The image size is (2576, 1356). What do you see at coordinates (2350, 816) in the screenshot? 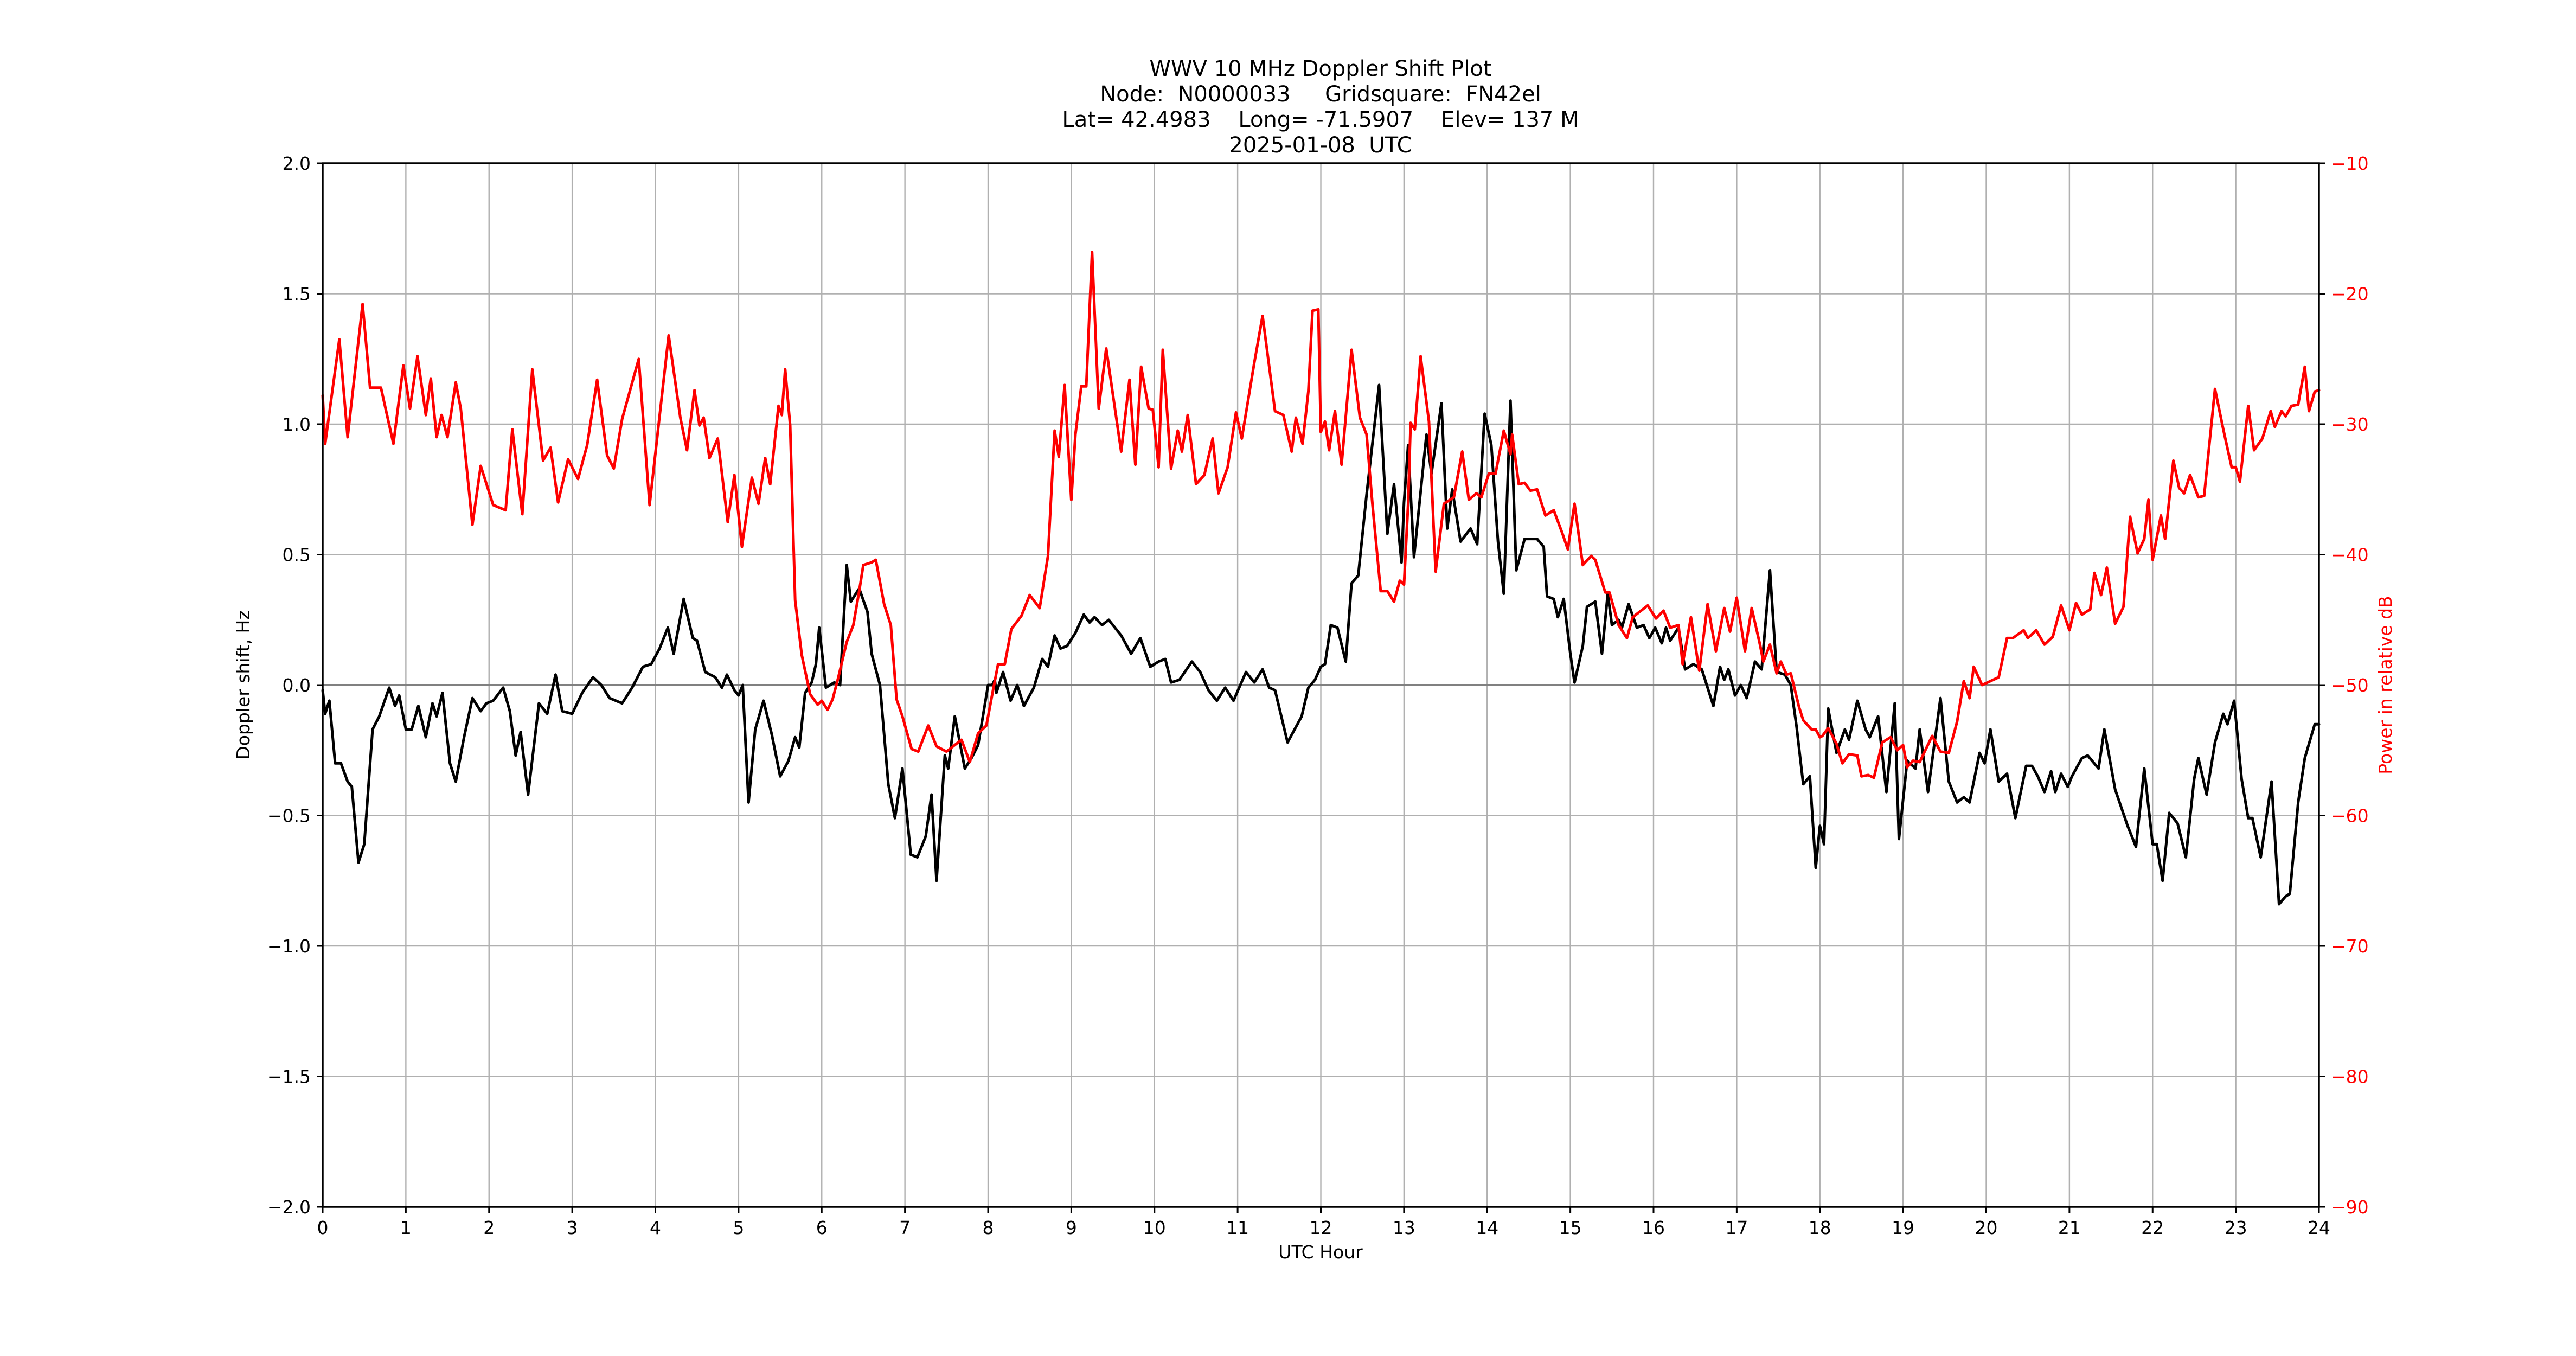
I see `y2-tick-label: −60` at bounding box center [2350, 816].